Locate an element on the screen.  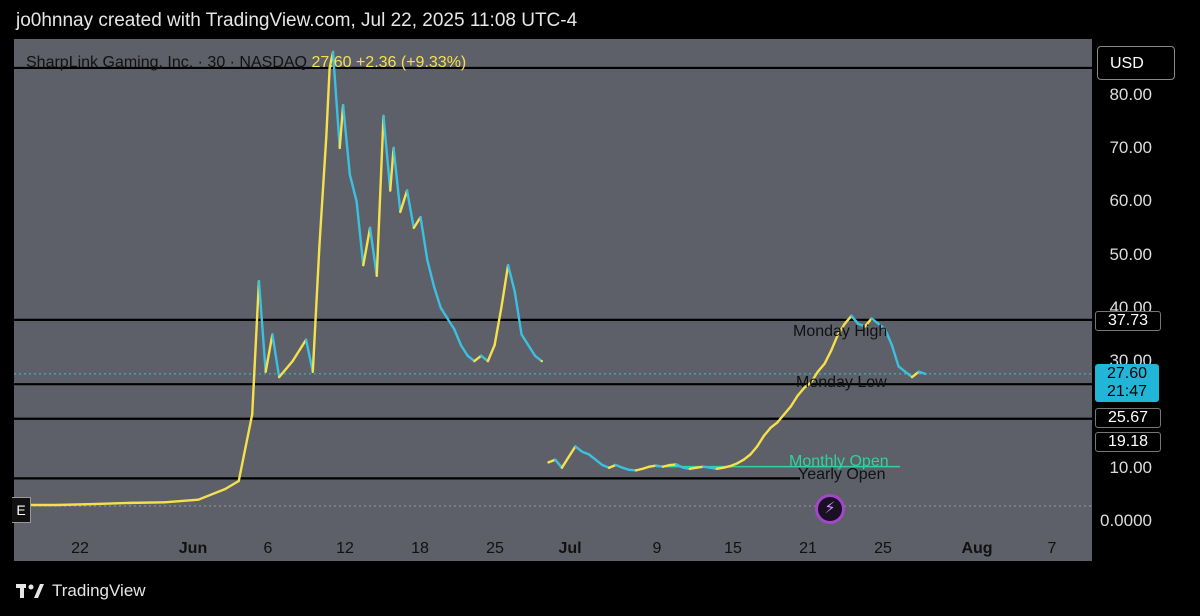
price-axis is located at coordinates (1146, 302).